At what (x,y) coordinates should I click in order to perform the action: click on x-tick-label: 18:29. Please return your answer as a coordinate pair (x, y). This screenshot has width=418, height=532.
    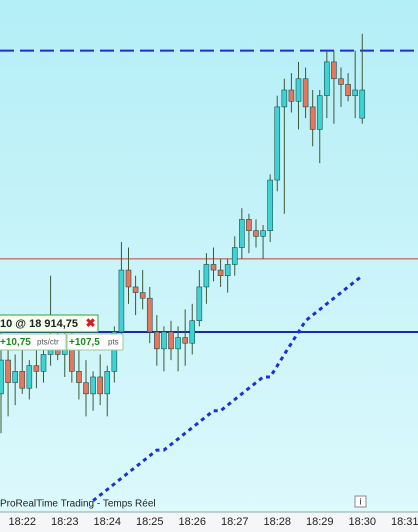
    Looking at the image, I should click on (320, 522).